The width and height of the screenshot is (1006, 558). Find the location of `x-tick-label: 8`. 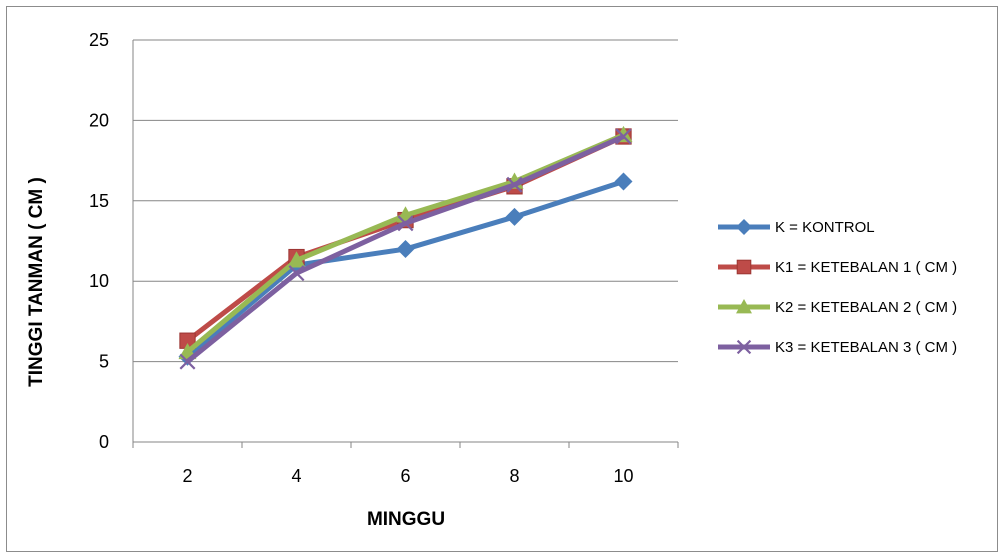

x-tick-label: 8 is located at coordinates (514, 476).